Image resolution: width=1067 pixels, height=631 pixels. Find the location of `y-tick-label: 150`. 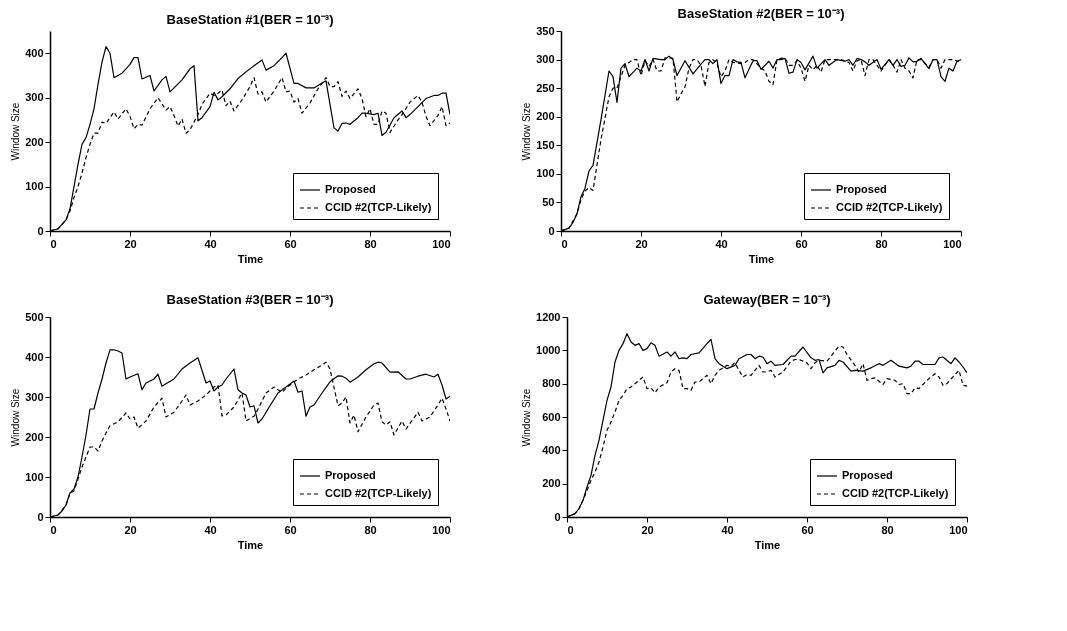

y-tick-label: 150 is located at coordinates (545, 144).